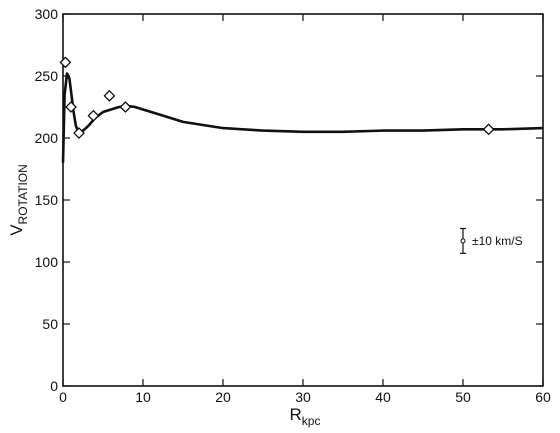  What do you see at coordinates (223, 397) in the screenshot?
I see `x-tick-label: 20` at bounding box center [223, 397].